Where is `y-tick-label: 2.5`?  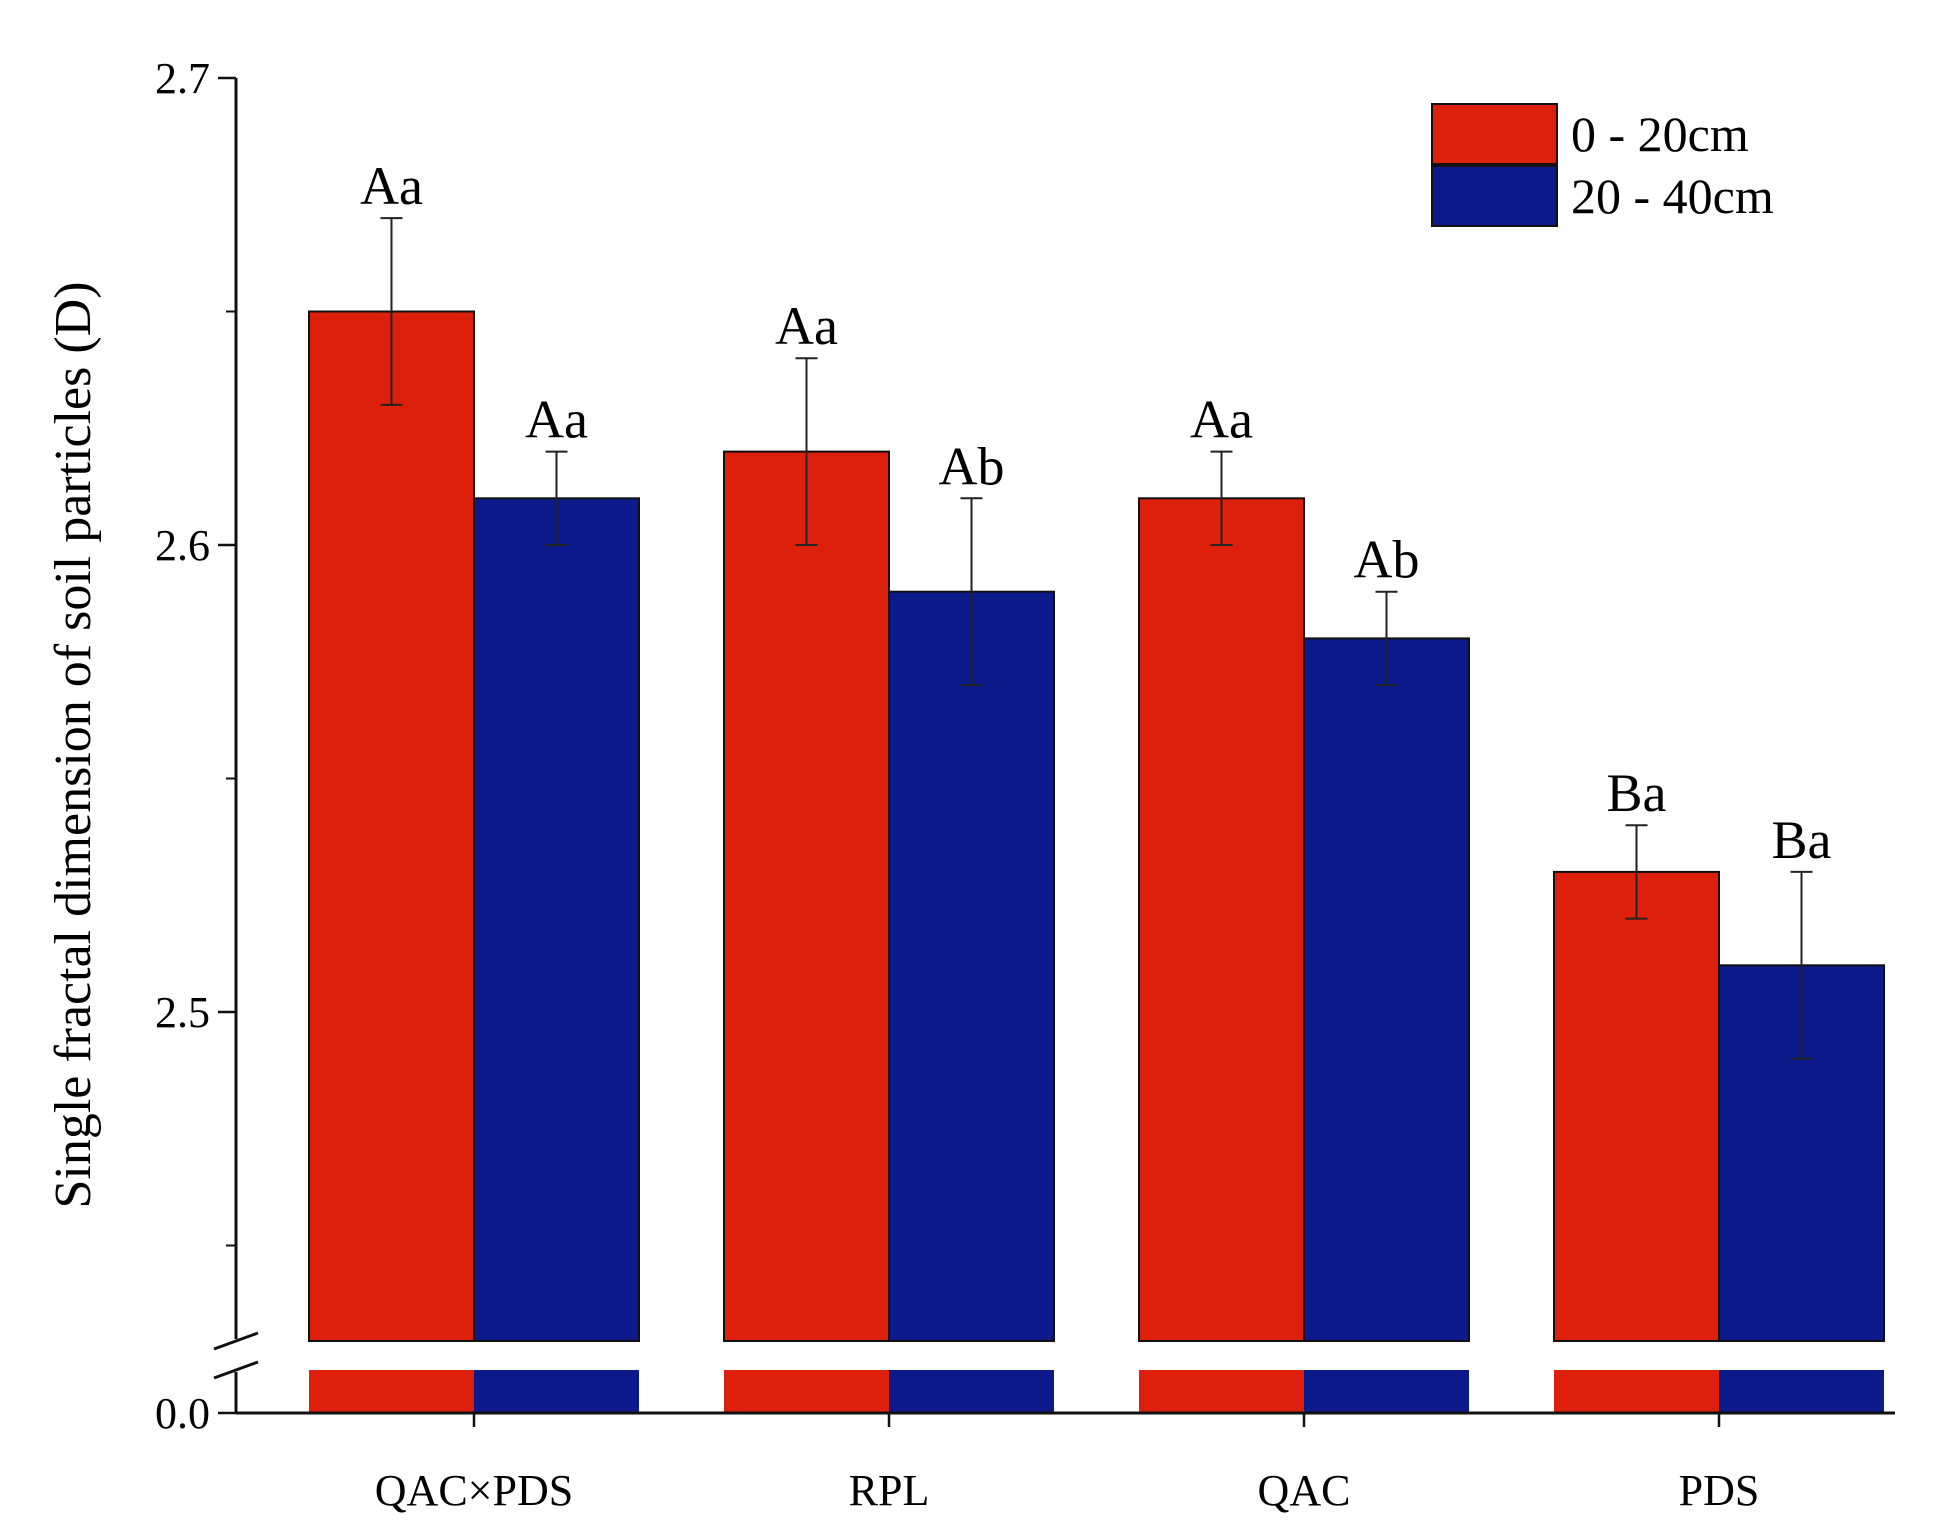
y-tick-label: 2.5 is located at coordinates (182, 1012).